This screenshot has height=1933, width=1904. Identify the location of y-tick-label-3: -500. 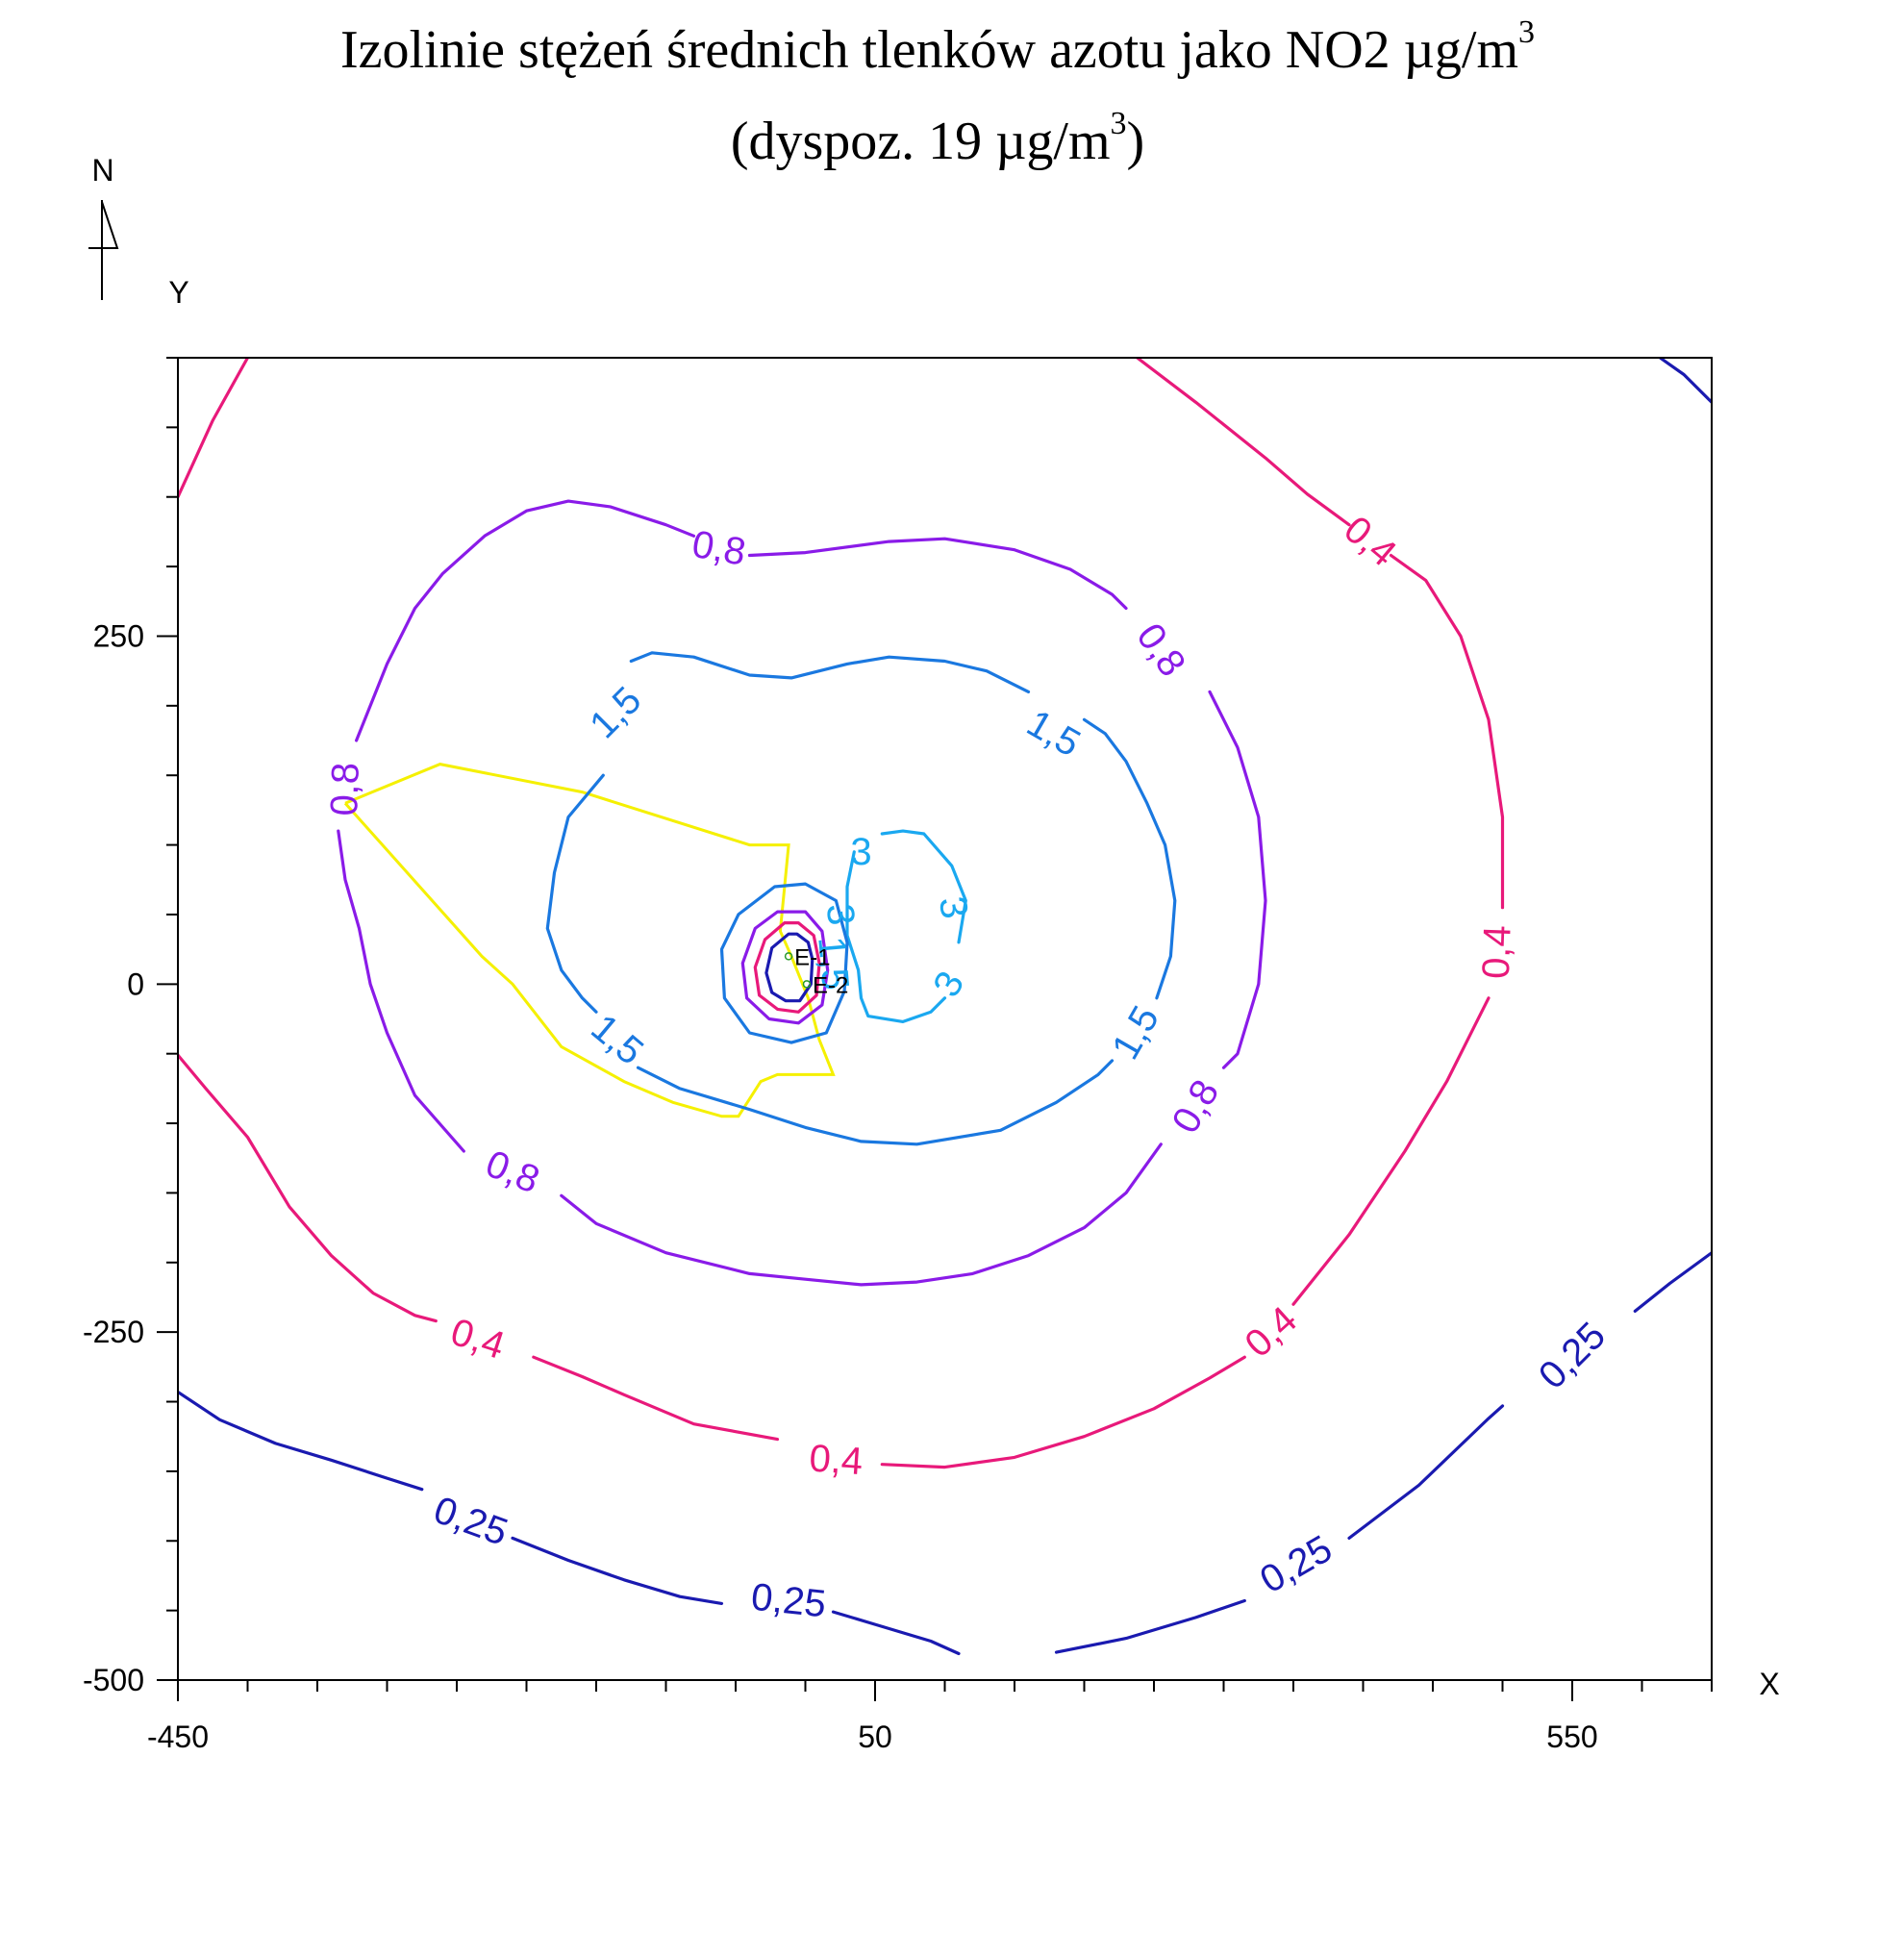
(113, 1680).